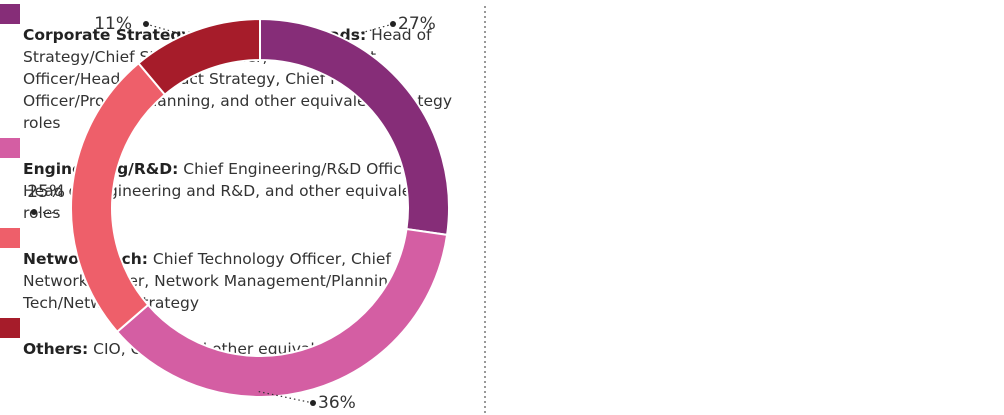 Image resolution: width=1004 pixels, height=415 pixels. What do you see at coordinates (337, 403) in the screenshot?
I see `value-label: 36%` at bounding box center [337, 403].